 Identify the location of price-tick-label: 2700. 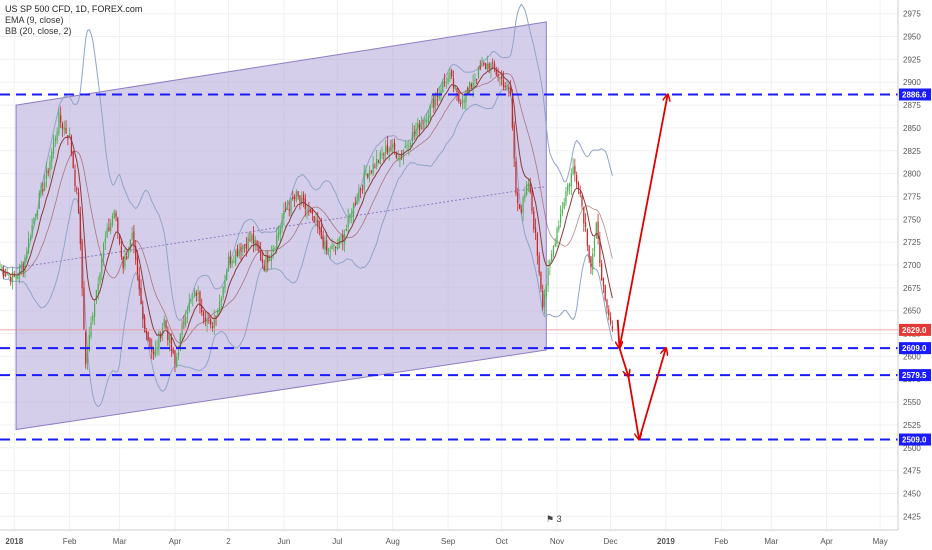
(912, 265).